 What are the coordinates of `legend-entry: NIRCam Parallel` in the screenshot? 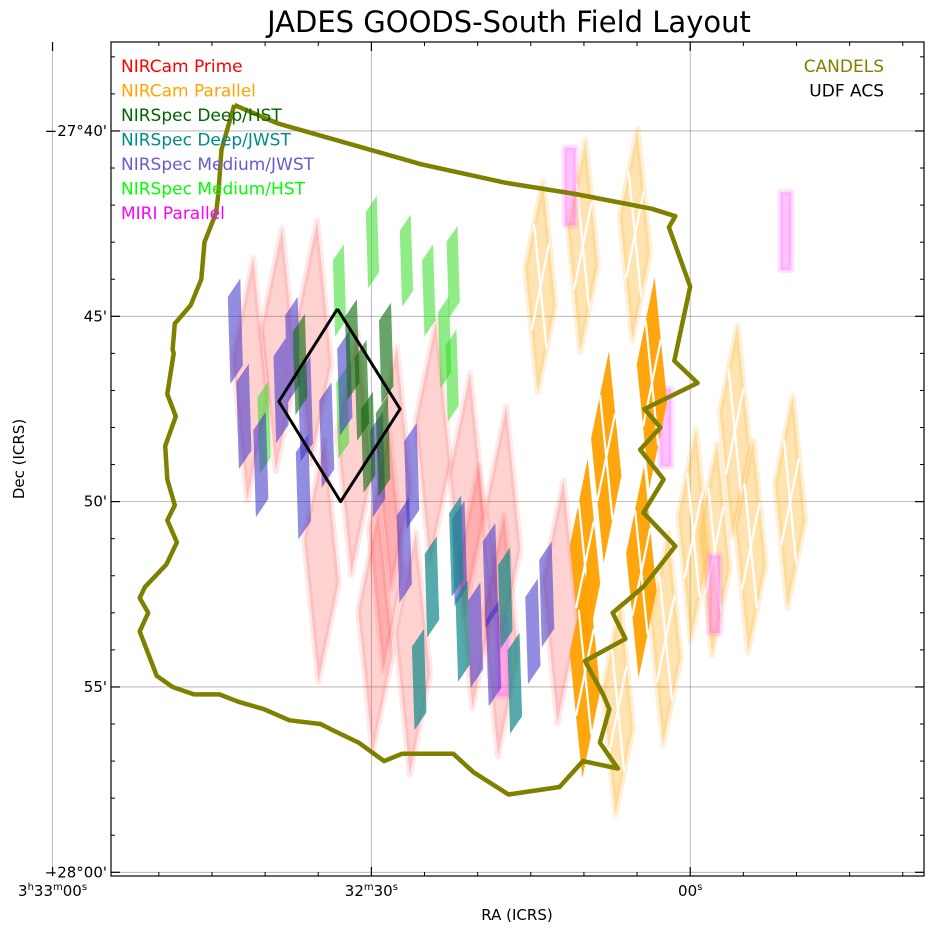 It's located at (188, 92).